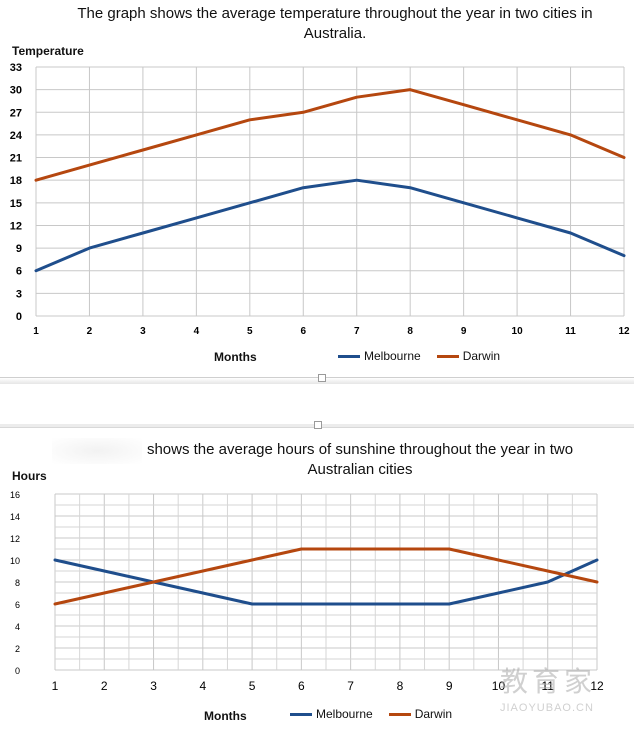  What do you see at coordinates (19, 249) in the screenshot?
I see `y-tick-label: 9` at bounding box center [19, 249].